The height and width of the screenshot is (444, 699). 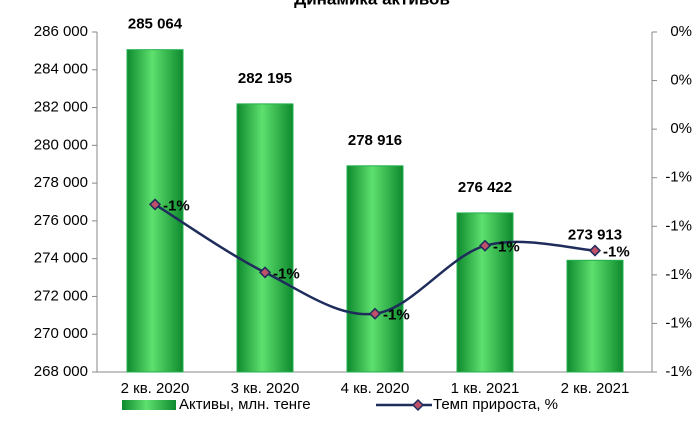 What do you see at coordinates (155, 24) in the screenshot?
I see `bar-value-label: 285 064` at bounding box center [155, 24].